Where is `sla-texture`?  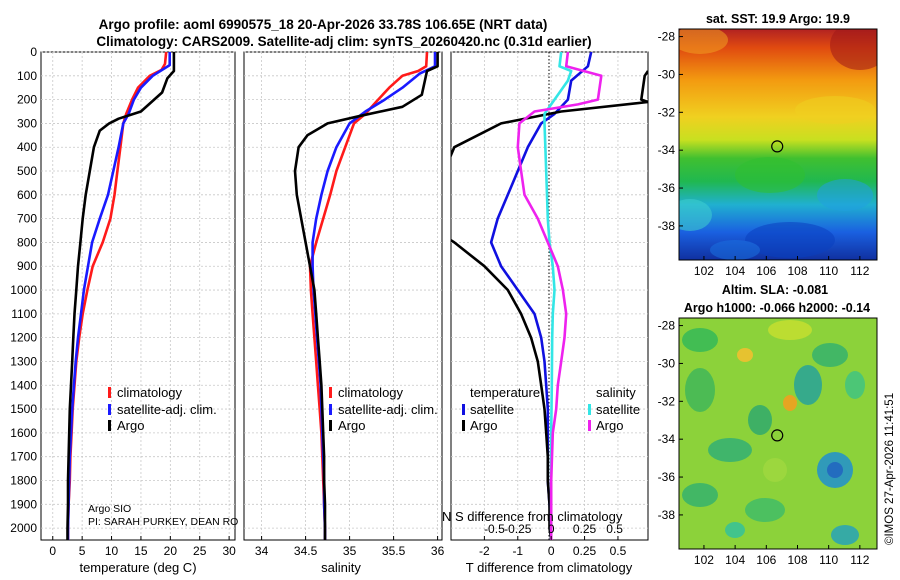 sla-texture is located at coordinates (773, 432).